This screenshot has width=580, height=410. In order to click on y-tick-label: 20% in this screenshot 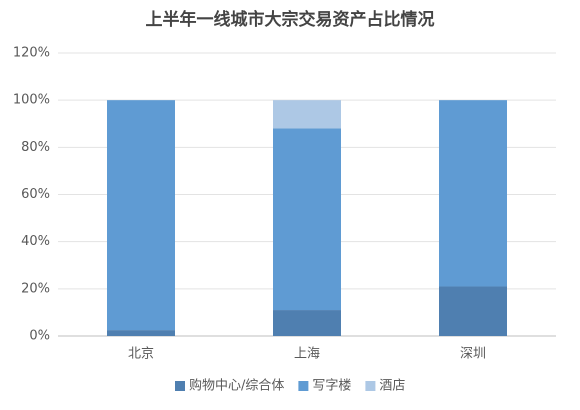, I will do `click(35, 288)`.